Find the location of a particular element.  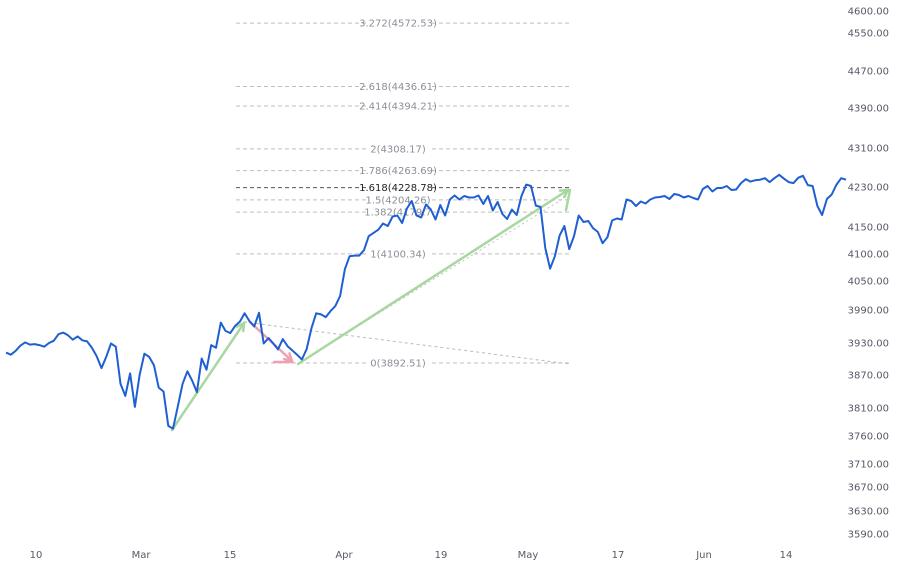

fib-level-label: 1.618(4228.78) is located at coordinates (398, 188).